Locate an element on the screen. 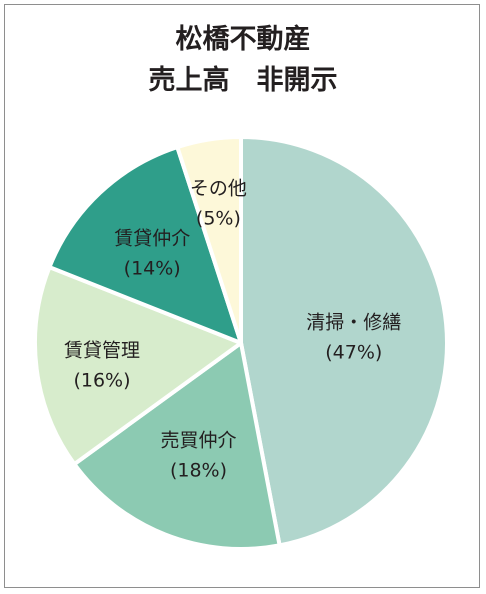 The width and height of the screenshot is (486, 594). slice-label-5: その他 is located at coordinates (218, 189).